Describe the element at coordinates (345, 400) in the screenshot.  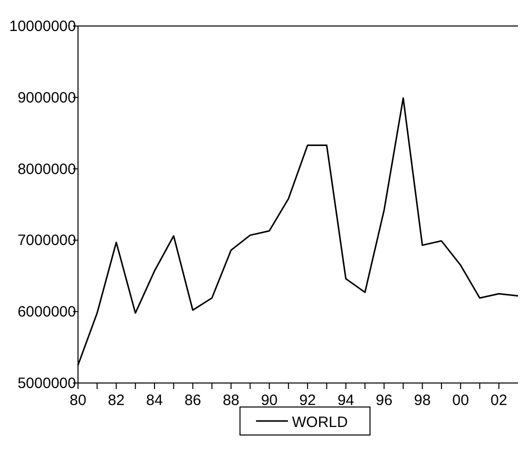
I see `x-tick-label: 94` at that location.